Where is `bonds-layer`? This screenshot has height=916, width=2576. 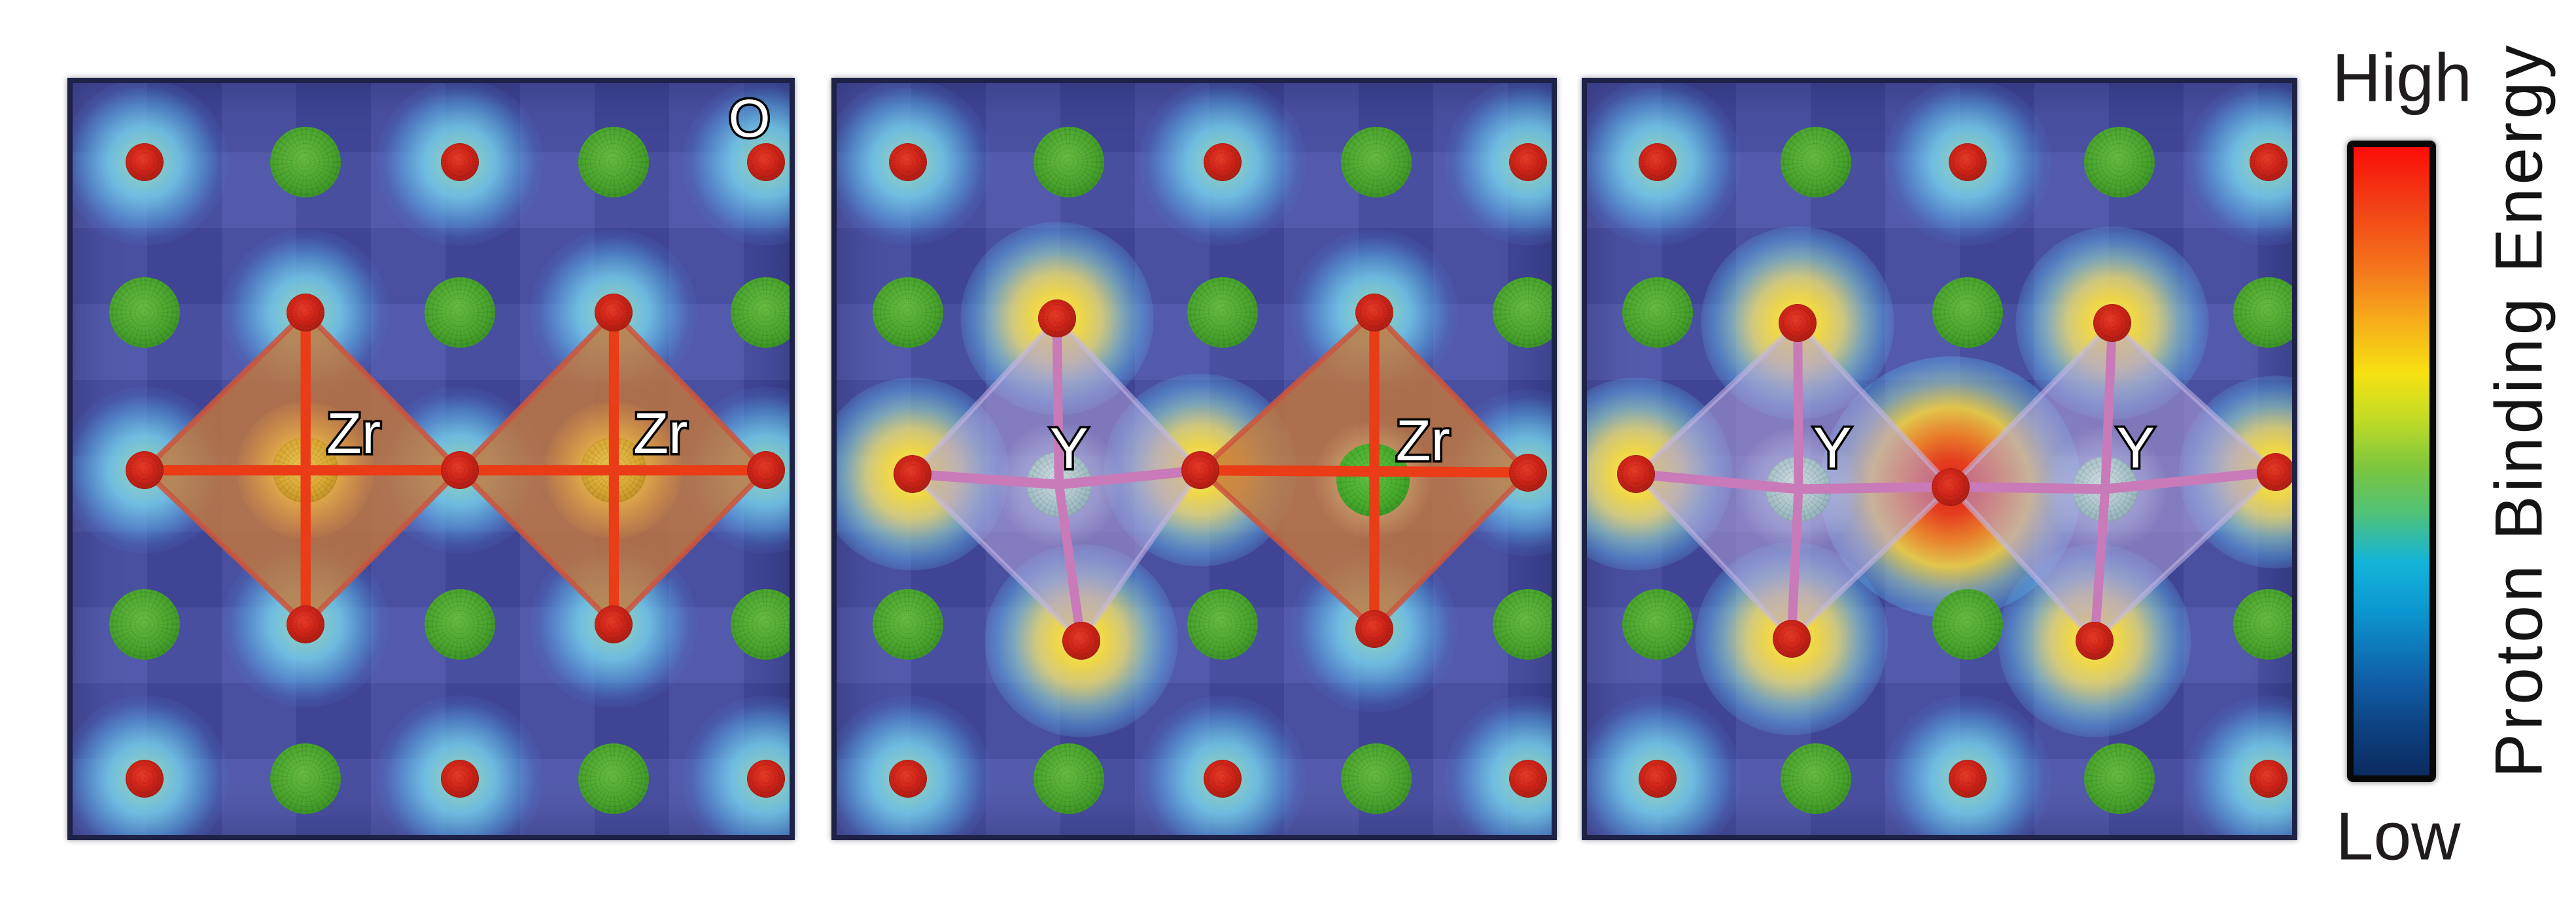
bonds-layer is located at coordinates (1956, 482).